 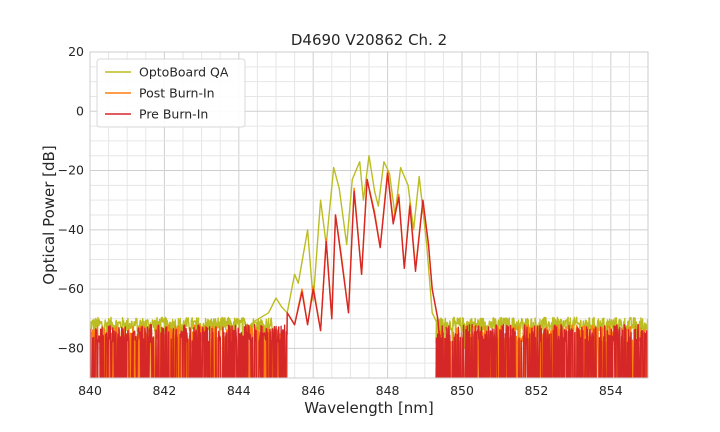 I want to click on y-tick-label: −60, so click(x=71, y=288).